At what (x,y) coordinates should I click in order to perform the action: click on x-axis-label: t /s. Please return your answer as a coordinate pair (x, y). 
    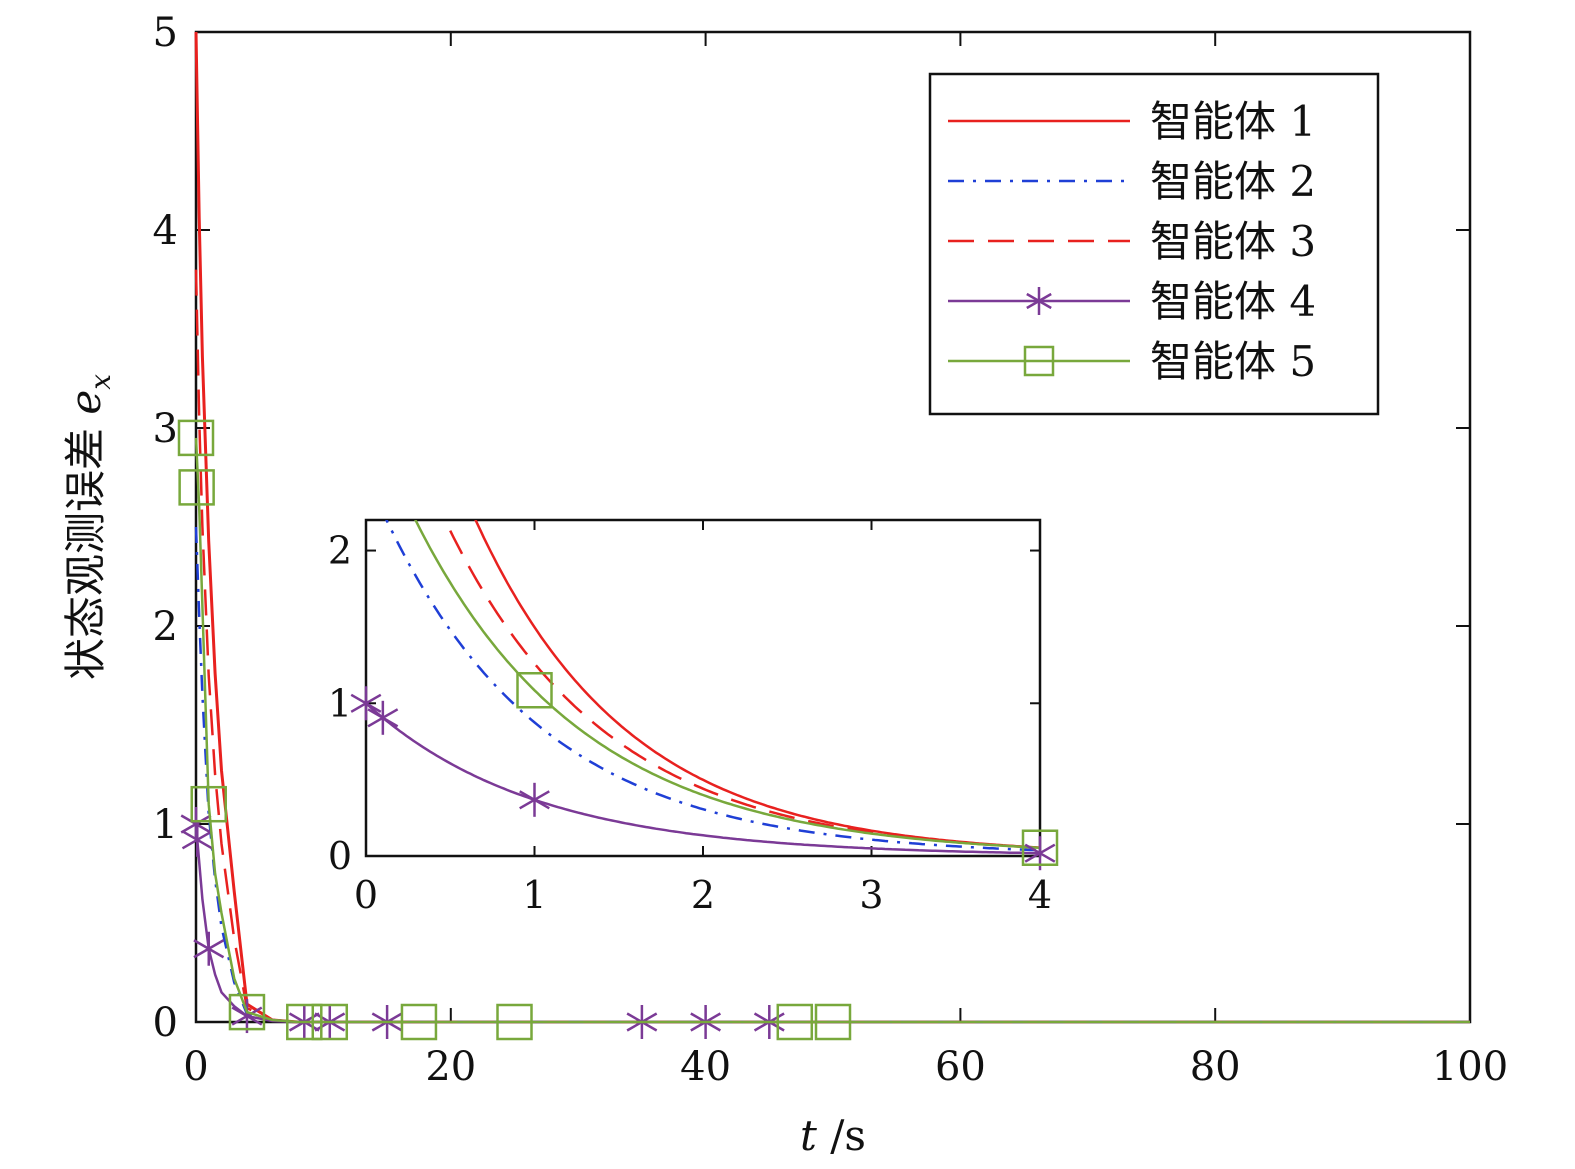
    Looking at the image, I should click on (833, 1135).